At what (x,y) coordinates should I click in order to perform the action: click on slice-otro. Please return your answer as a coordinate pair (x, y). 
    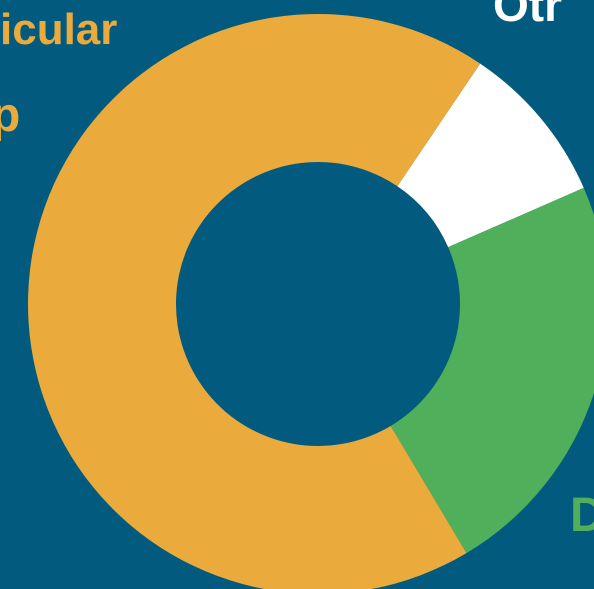
    Looking at the image, I should click on (490, 155).